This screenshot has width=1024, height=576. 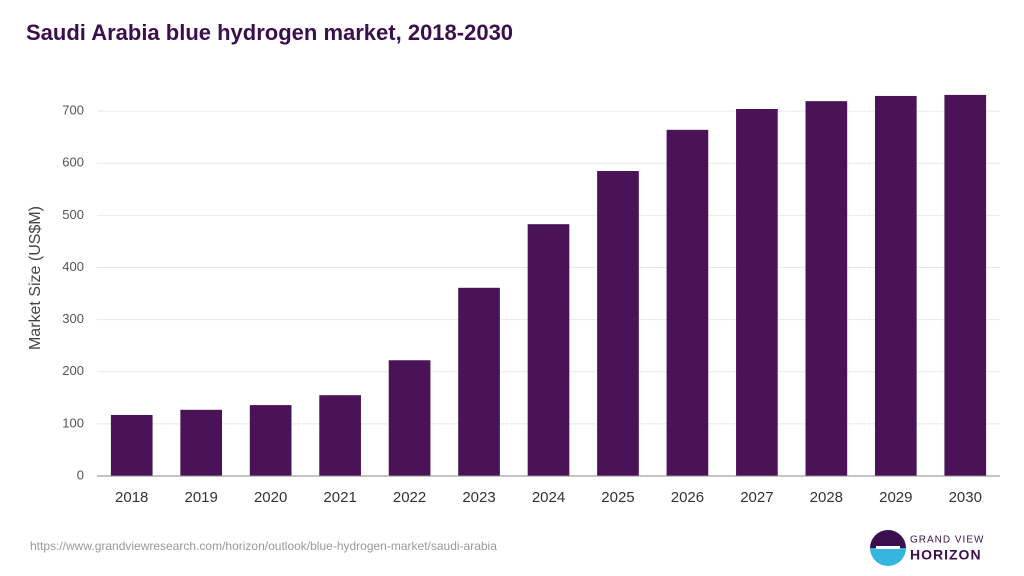 I want to click on x-tick-label: 2022, so click(x=409, y=497).